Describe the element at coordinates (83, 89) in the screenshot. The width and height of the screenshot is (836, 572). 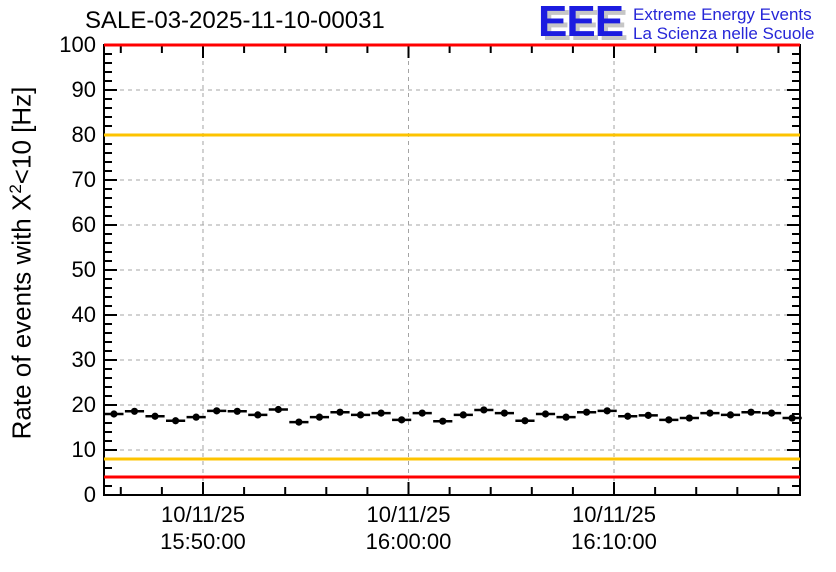
I see `y-tick-label: 90` at that location.